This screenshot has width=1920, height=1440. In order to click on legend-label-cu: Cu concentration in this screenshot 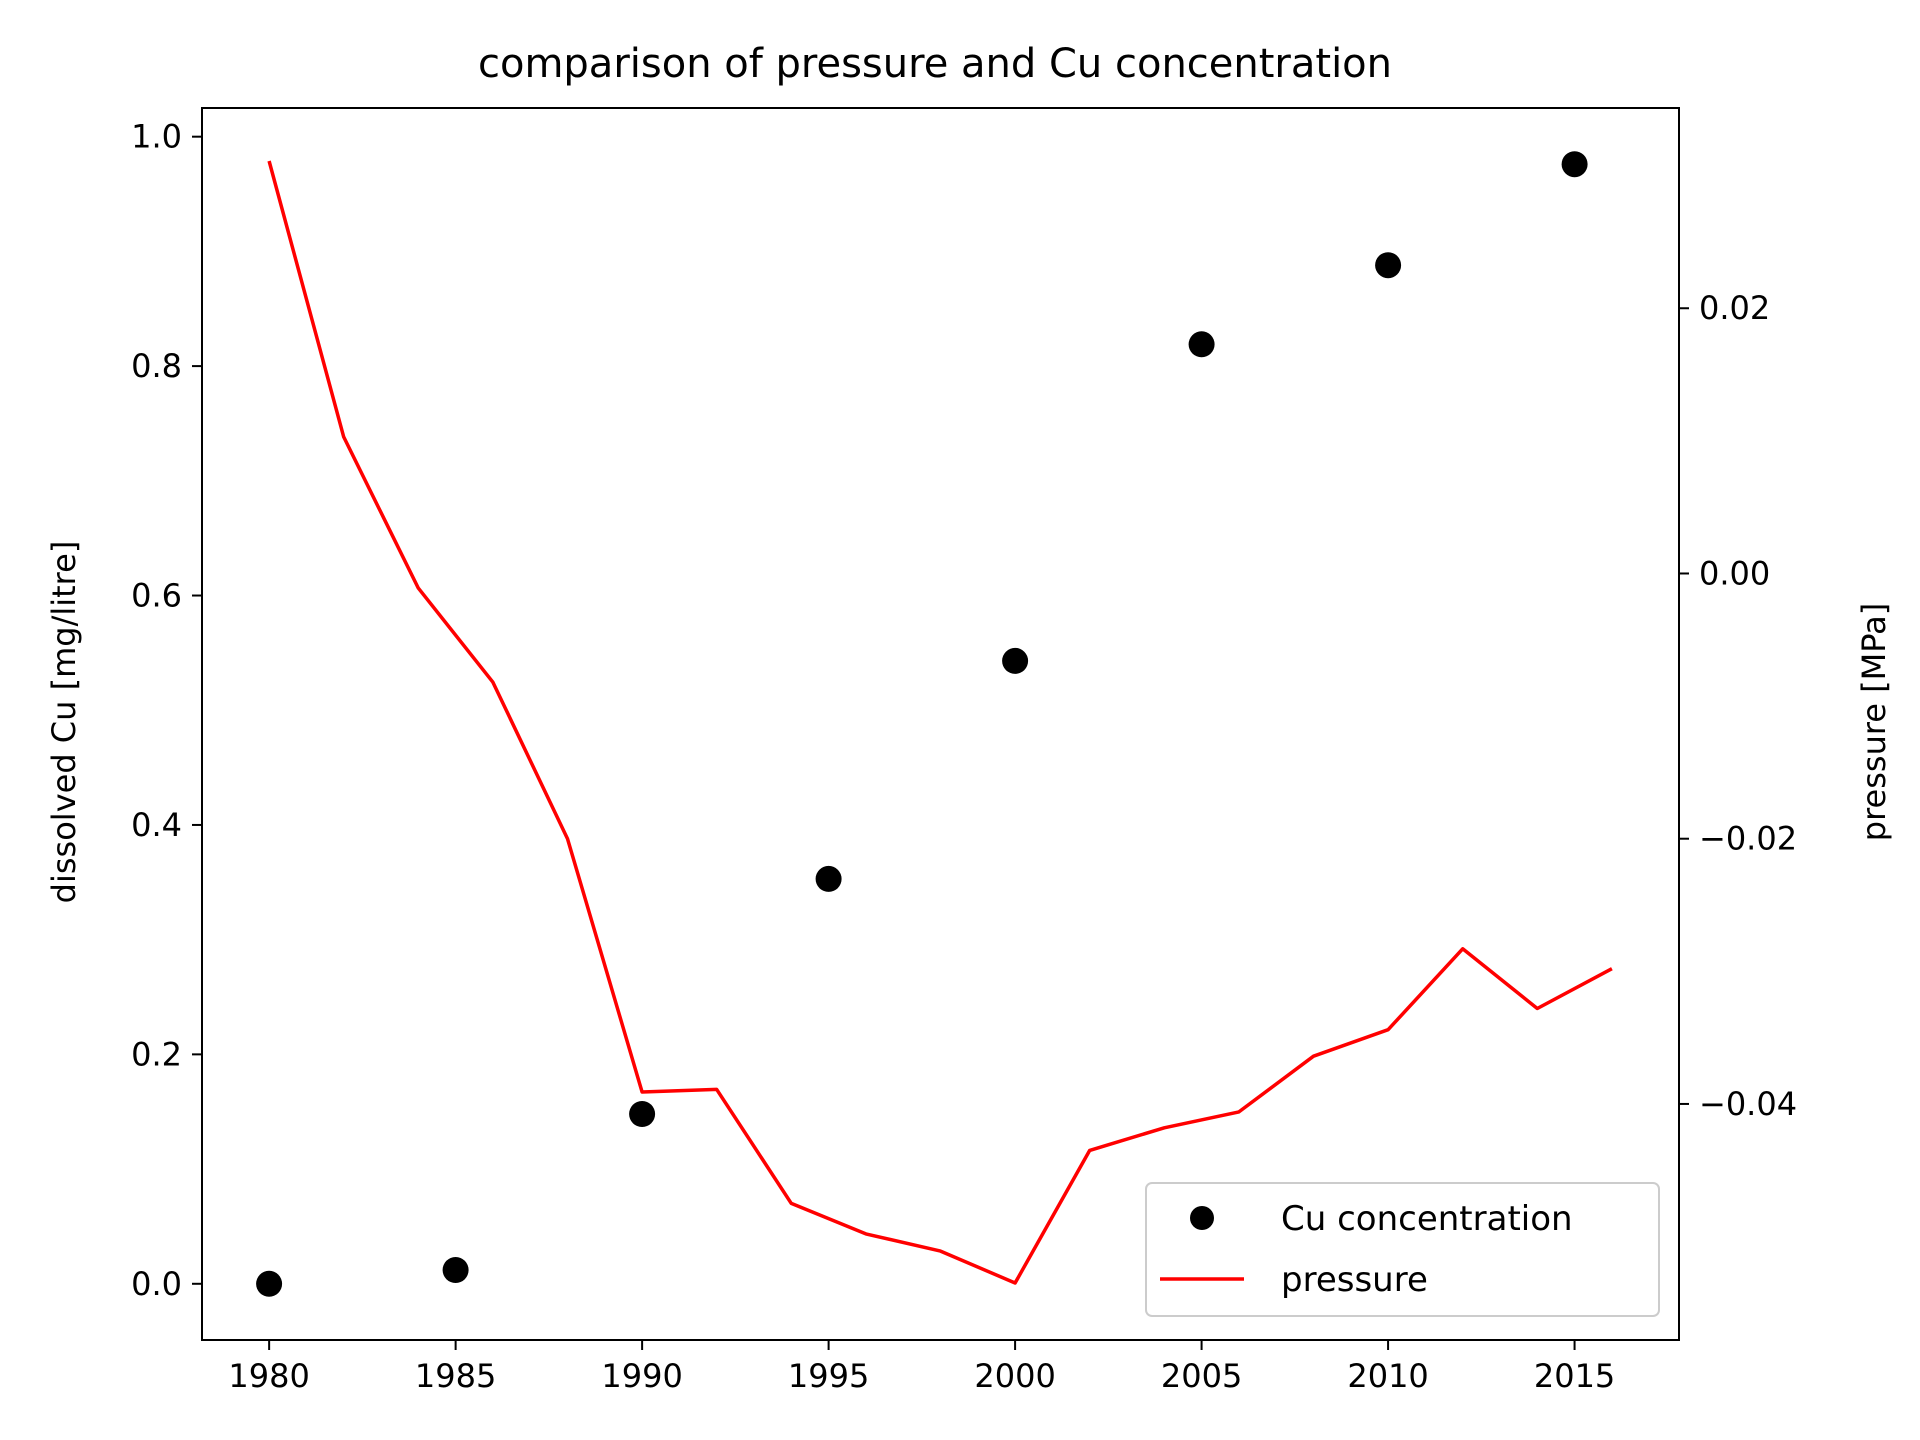, I will do `click(1427, 1219)`.